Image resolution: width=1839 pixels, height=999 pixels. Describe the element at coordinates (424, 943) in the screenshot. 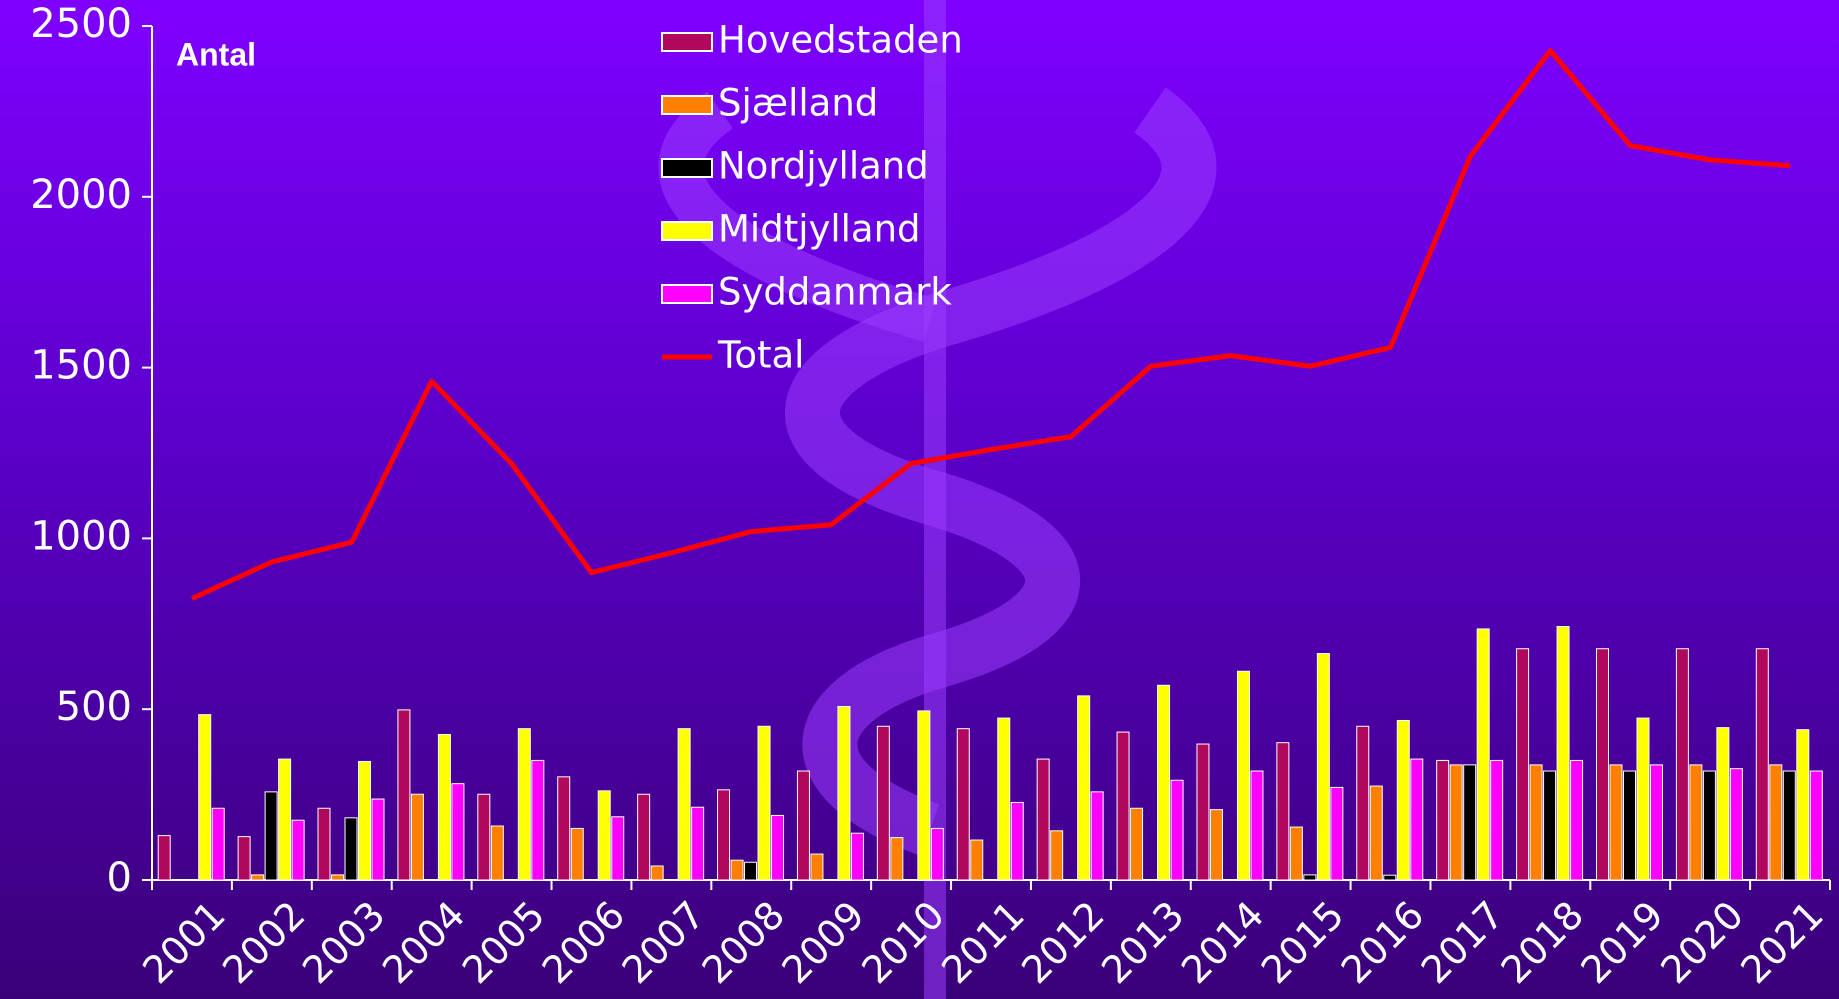

I see `x-tick-label: 2004` at that location.